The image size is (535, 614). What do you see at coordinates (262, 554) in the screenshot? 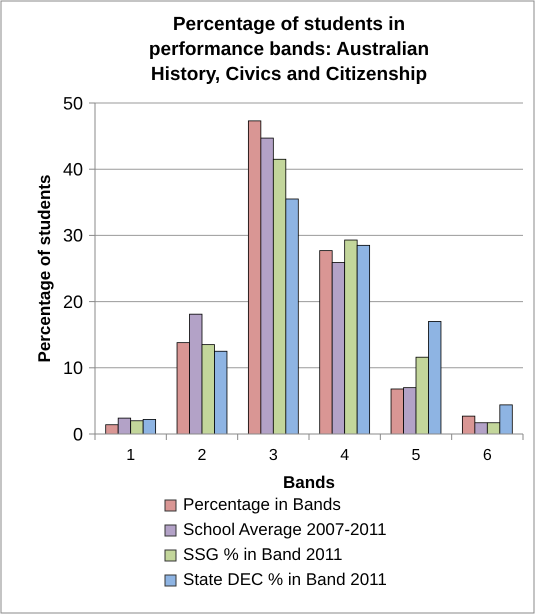
I see `legend-label: SSG % in Band 2011` at bounding box center [262, 554].